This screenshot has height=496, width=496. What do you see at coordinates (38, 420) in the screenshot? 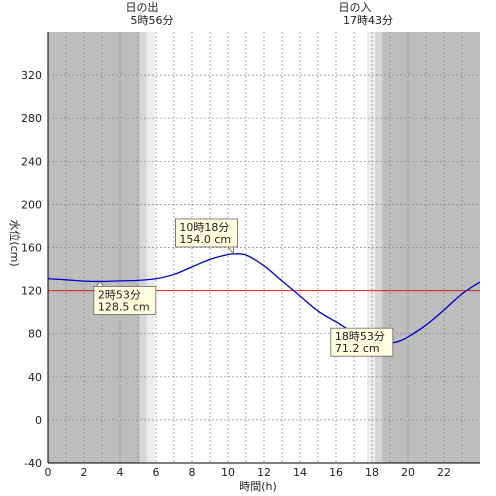
I see `y-tick-label: 0` at bounding box center [38, 420].